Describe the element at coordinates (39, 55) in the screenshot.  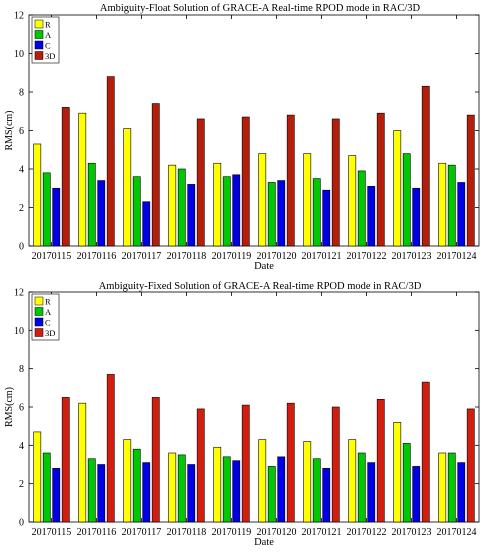
I see `legend-swatch-3d` at that location.